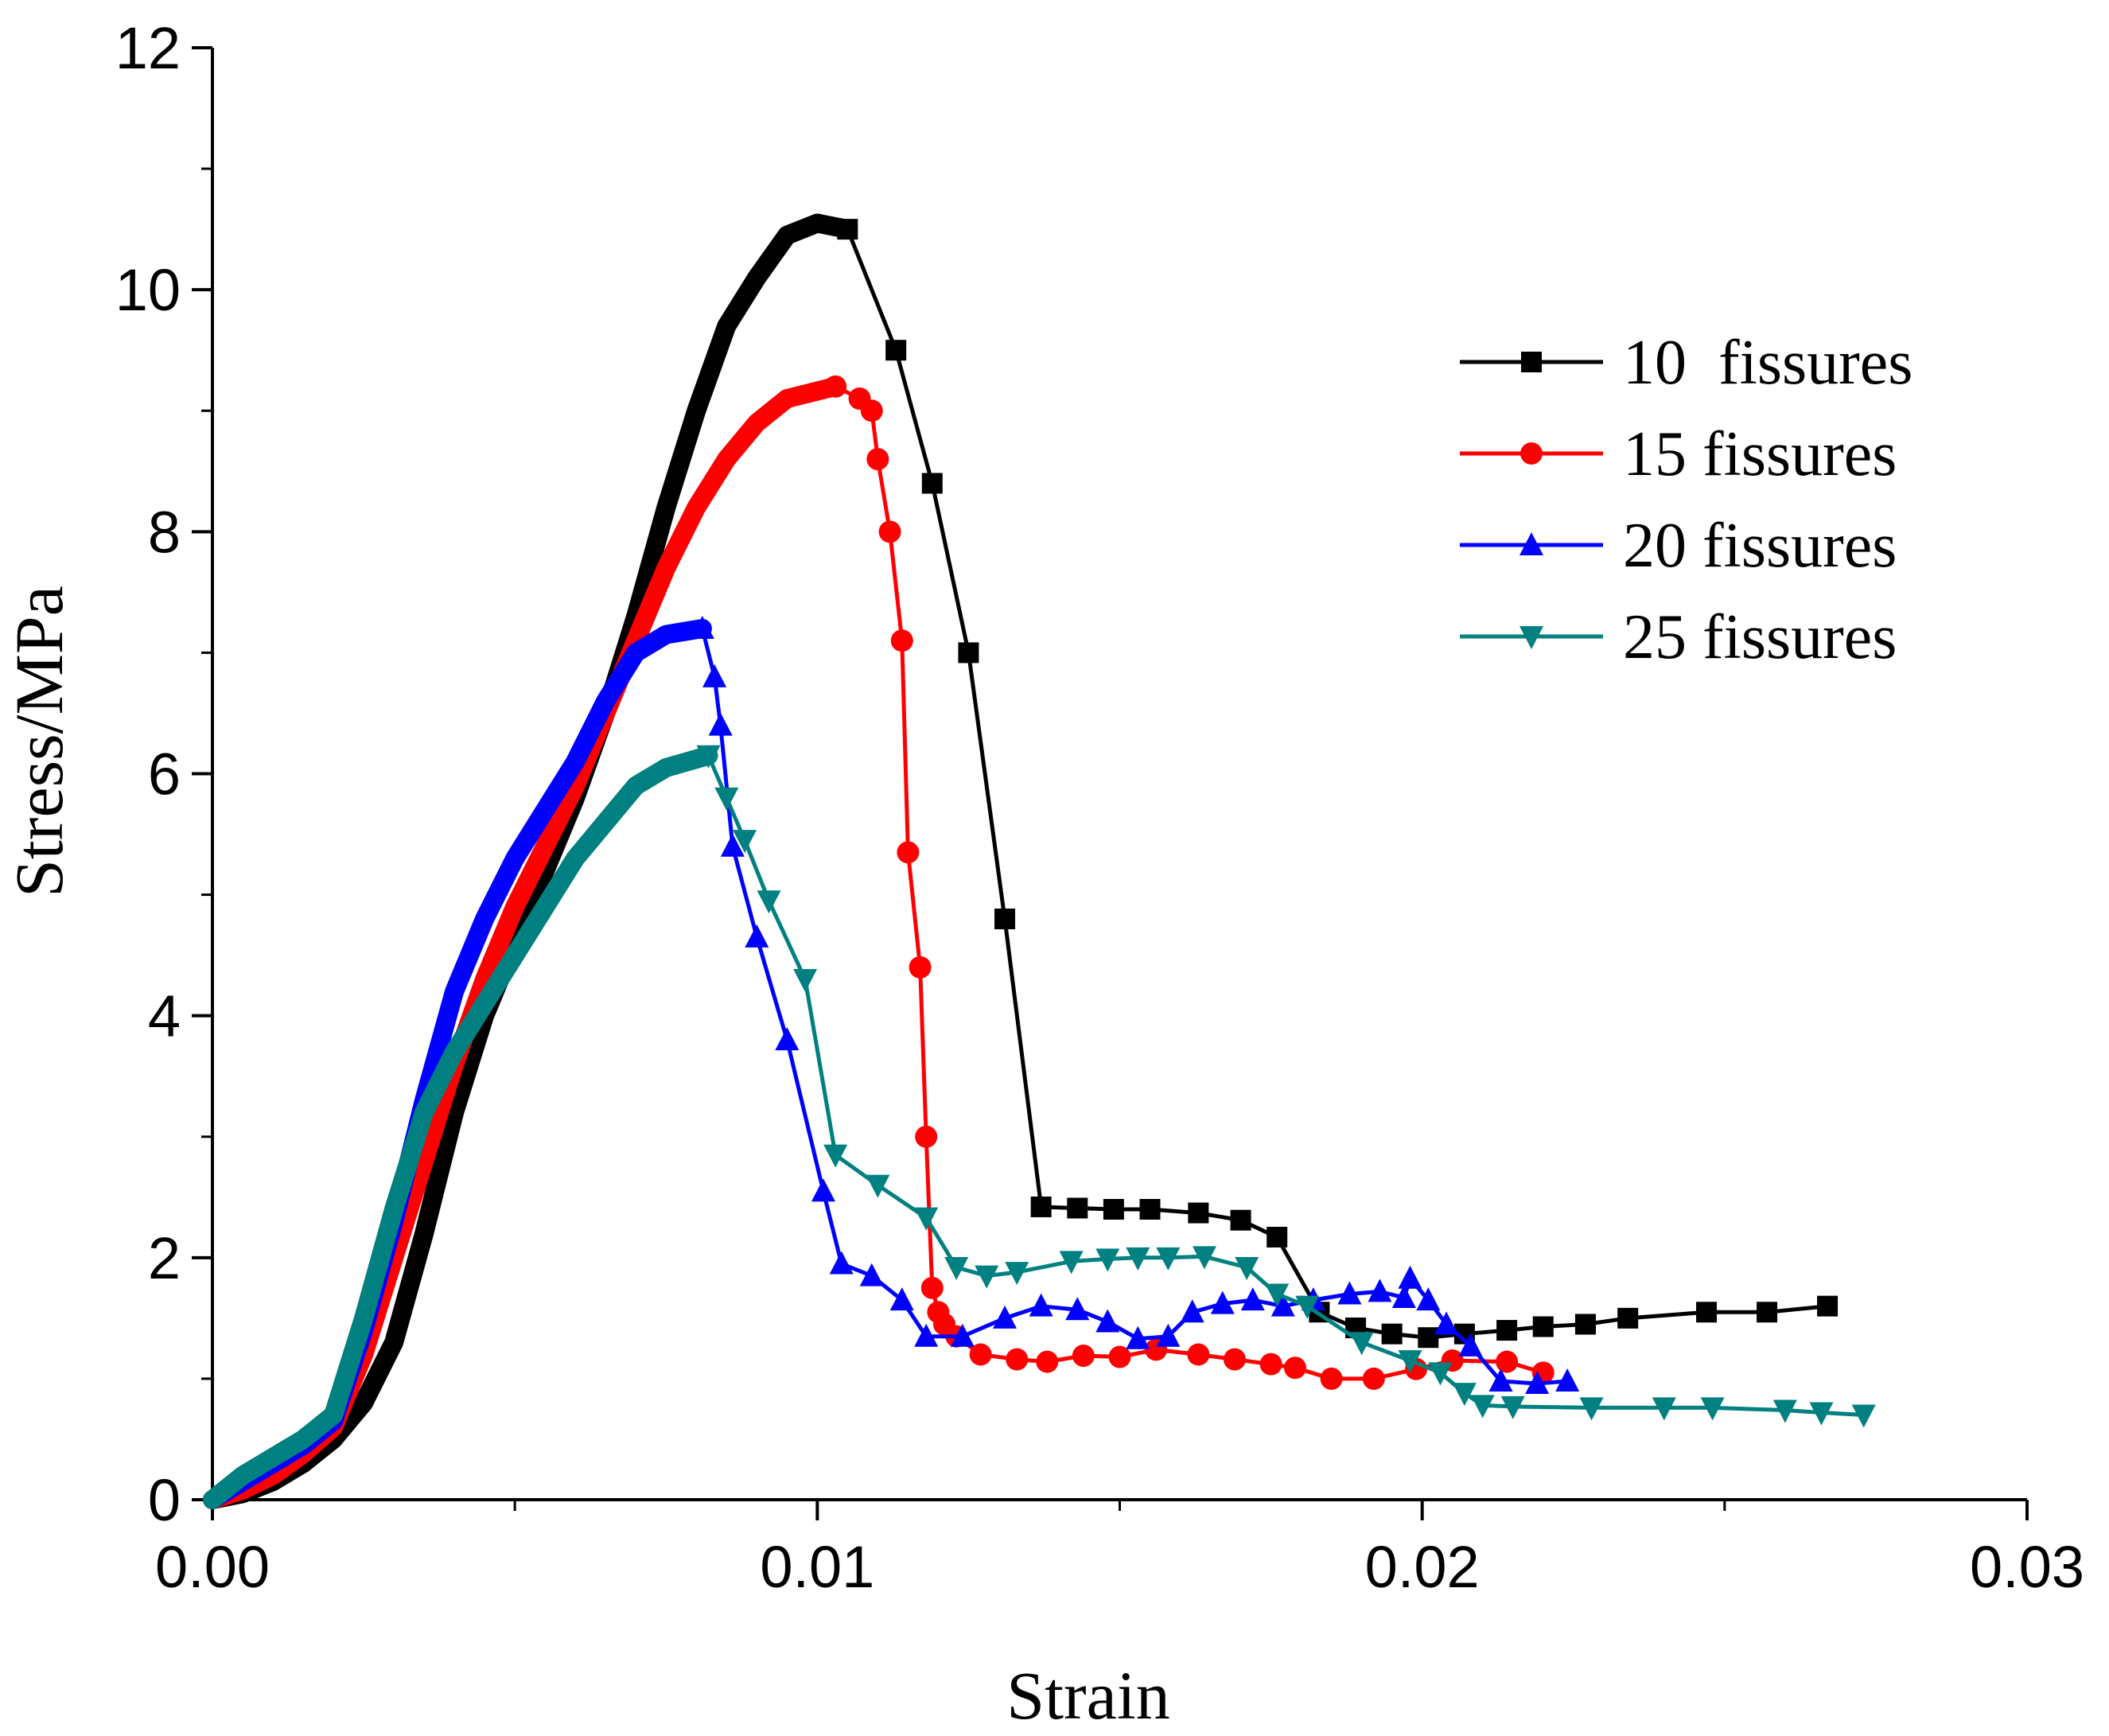 This screenshot has width=2109, height=1736. What do you see at coordinates (1767, 363) in the screenshot?
I see `legend-label: 10 fissures` at bounding box center [1767, 363].